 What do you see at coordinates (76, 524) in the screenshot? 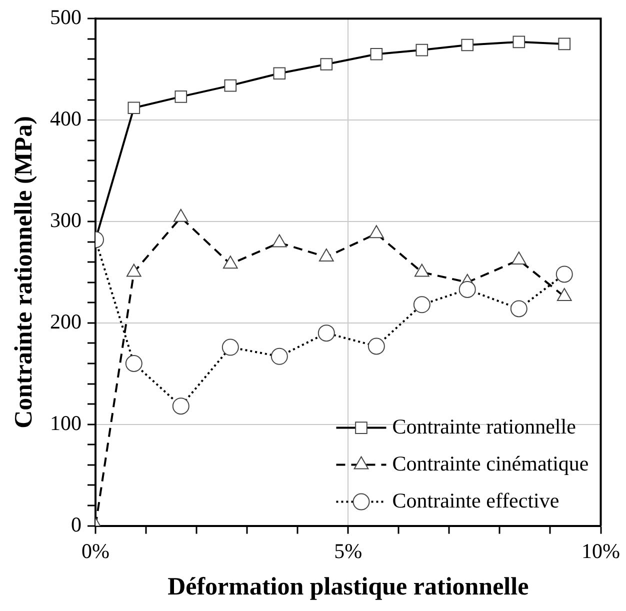
I see `y-tick-label: 0` at bounding box center [76, 524].